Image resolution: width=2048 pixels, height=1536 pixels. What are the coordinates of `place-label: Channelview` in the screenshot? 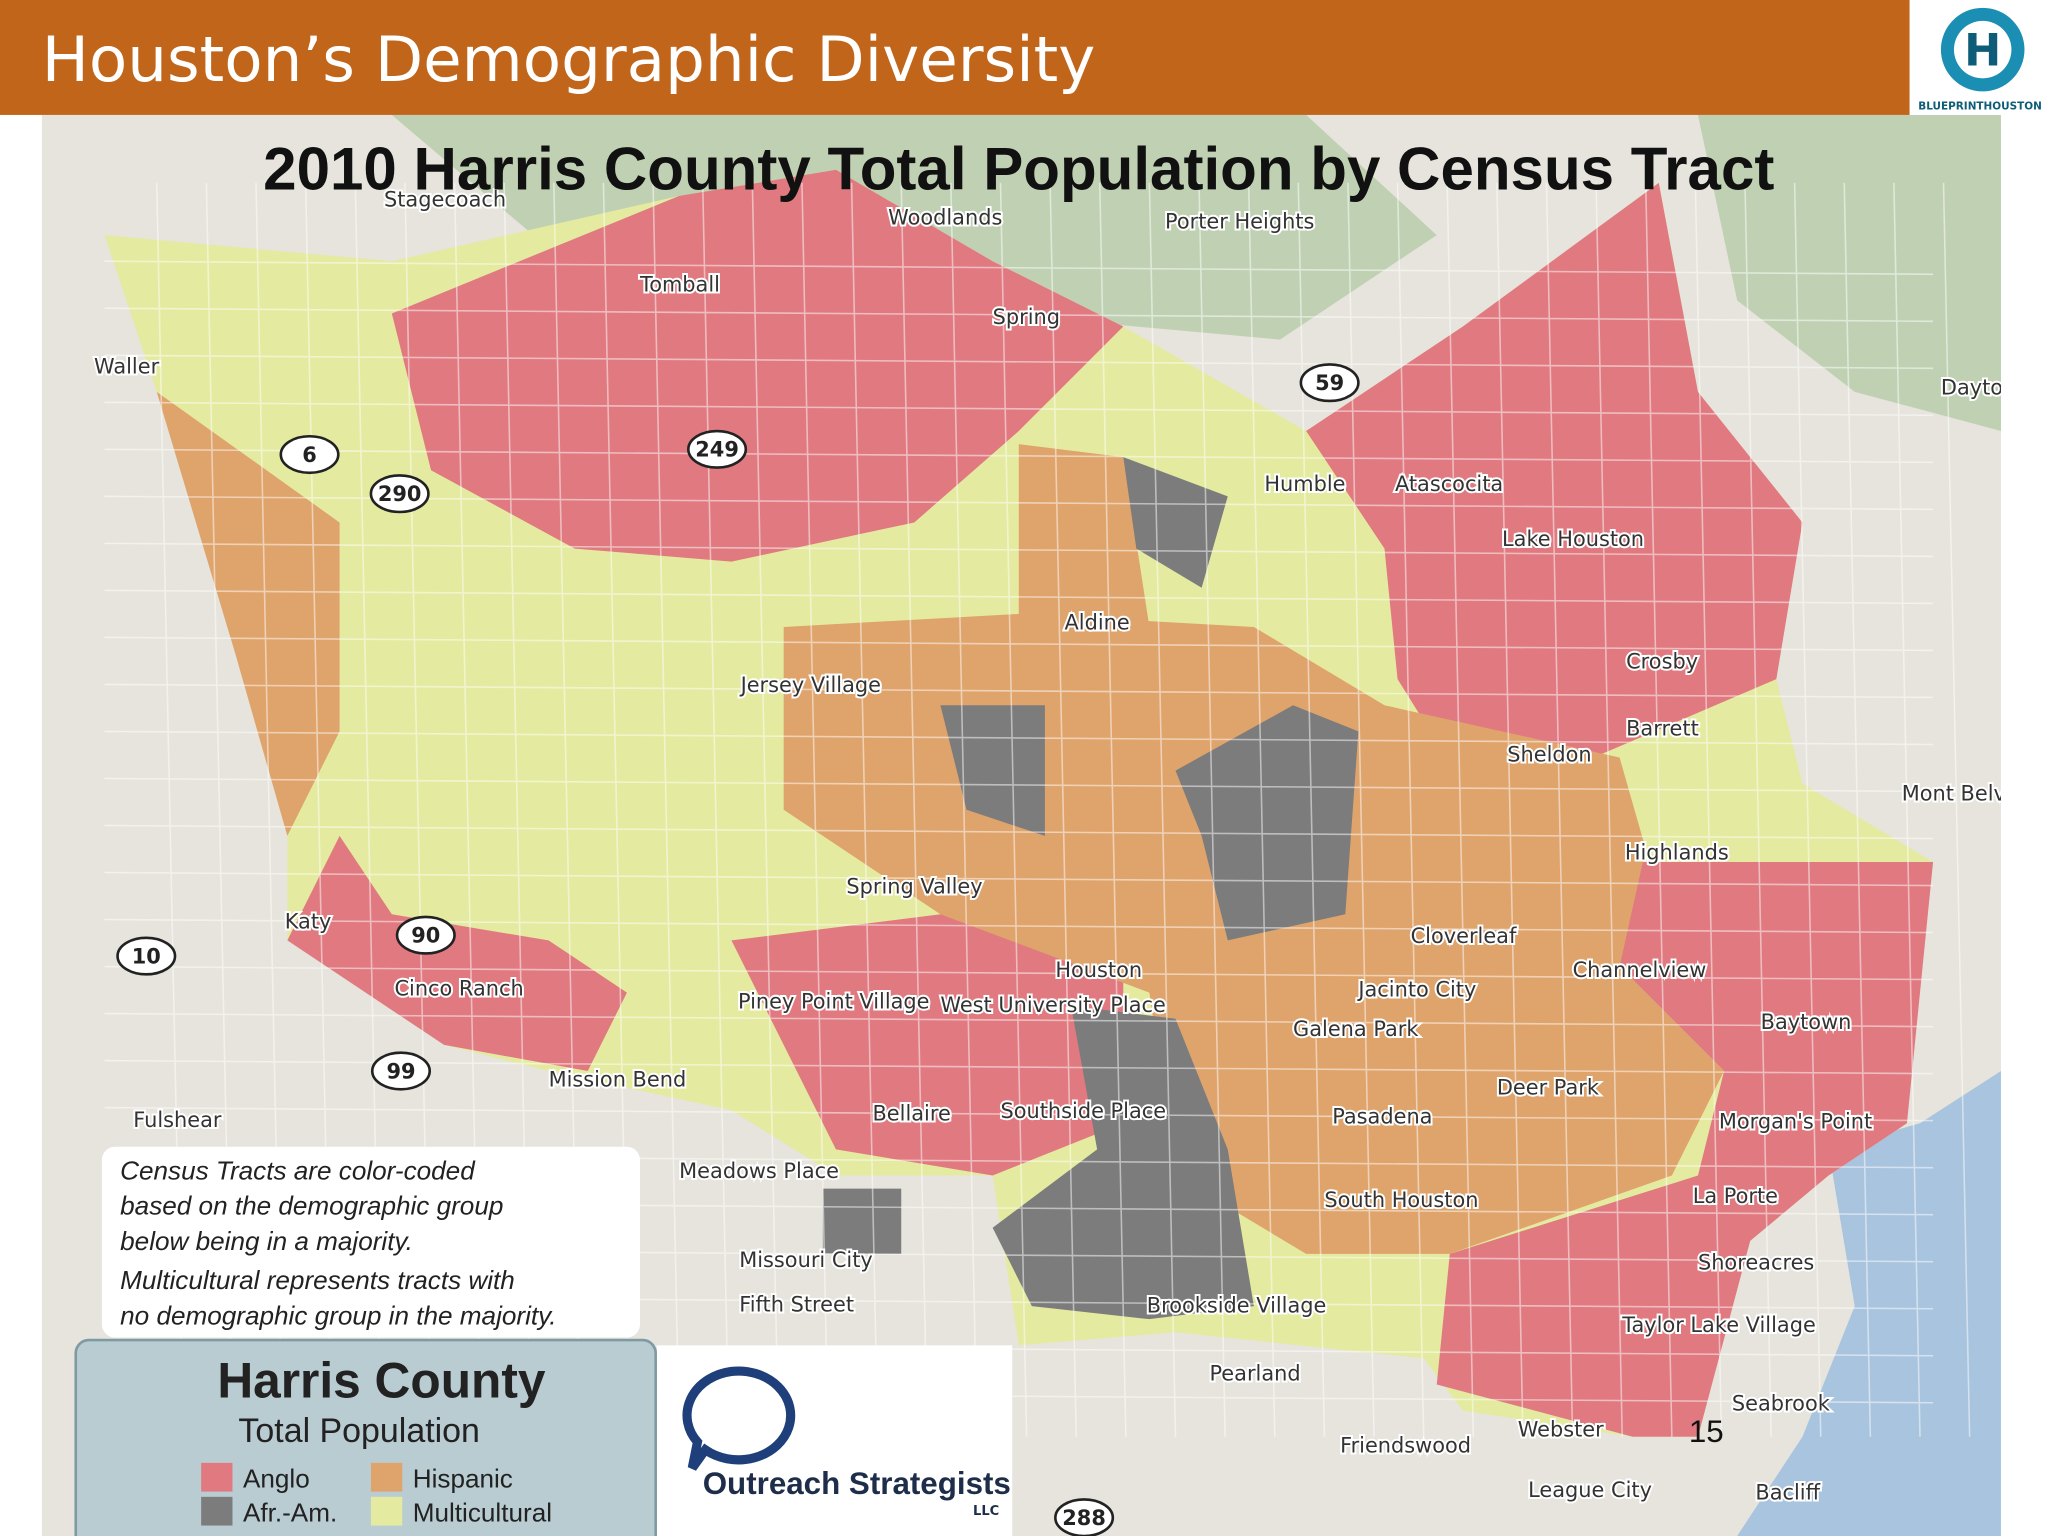 It's located at (1640, 970).